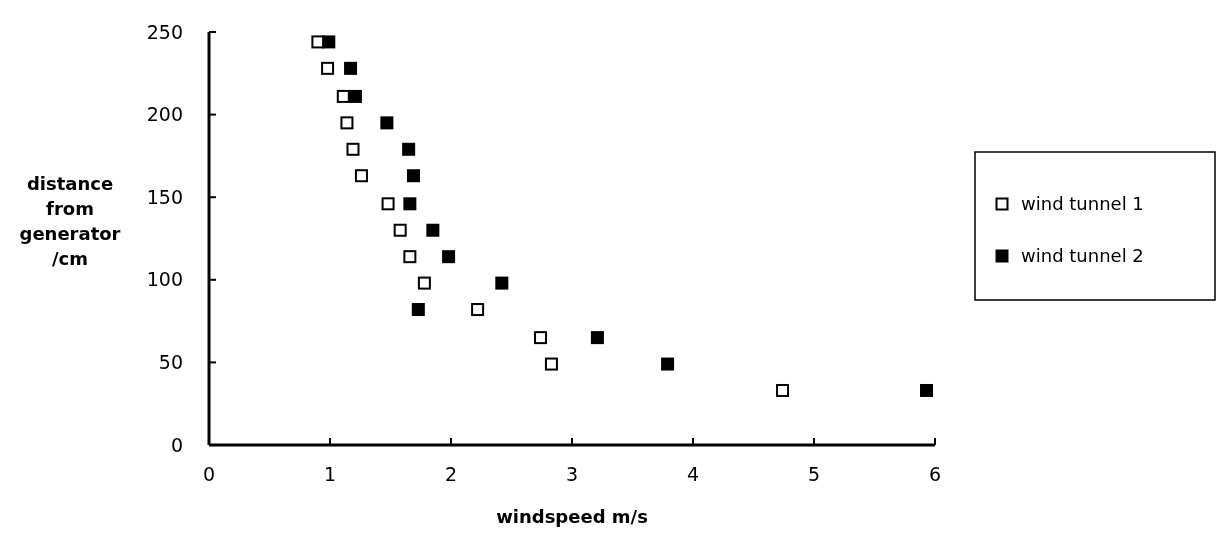  I want to click on x-tick-label: 5, so click(814, 474).